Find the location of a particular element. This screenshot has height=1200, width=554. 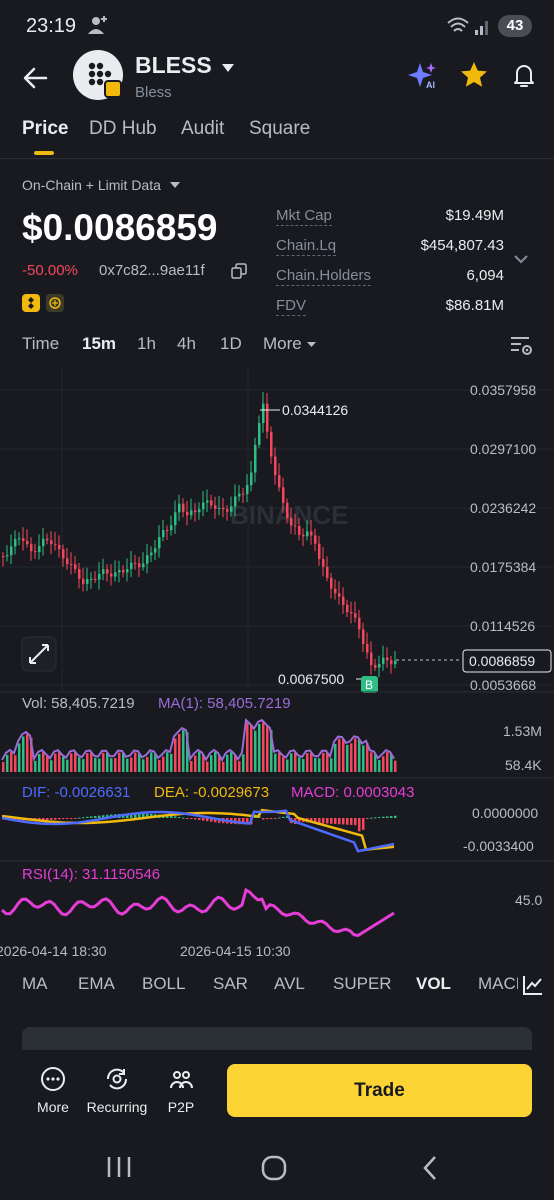

recent-apps-icon is located at coordinates (119, 1167).